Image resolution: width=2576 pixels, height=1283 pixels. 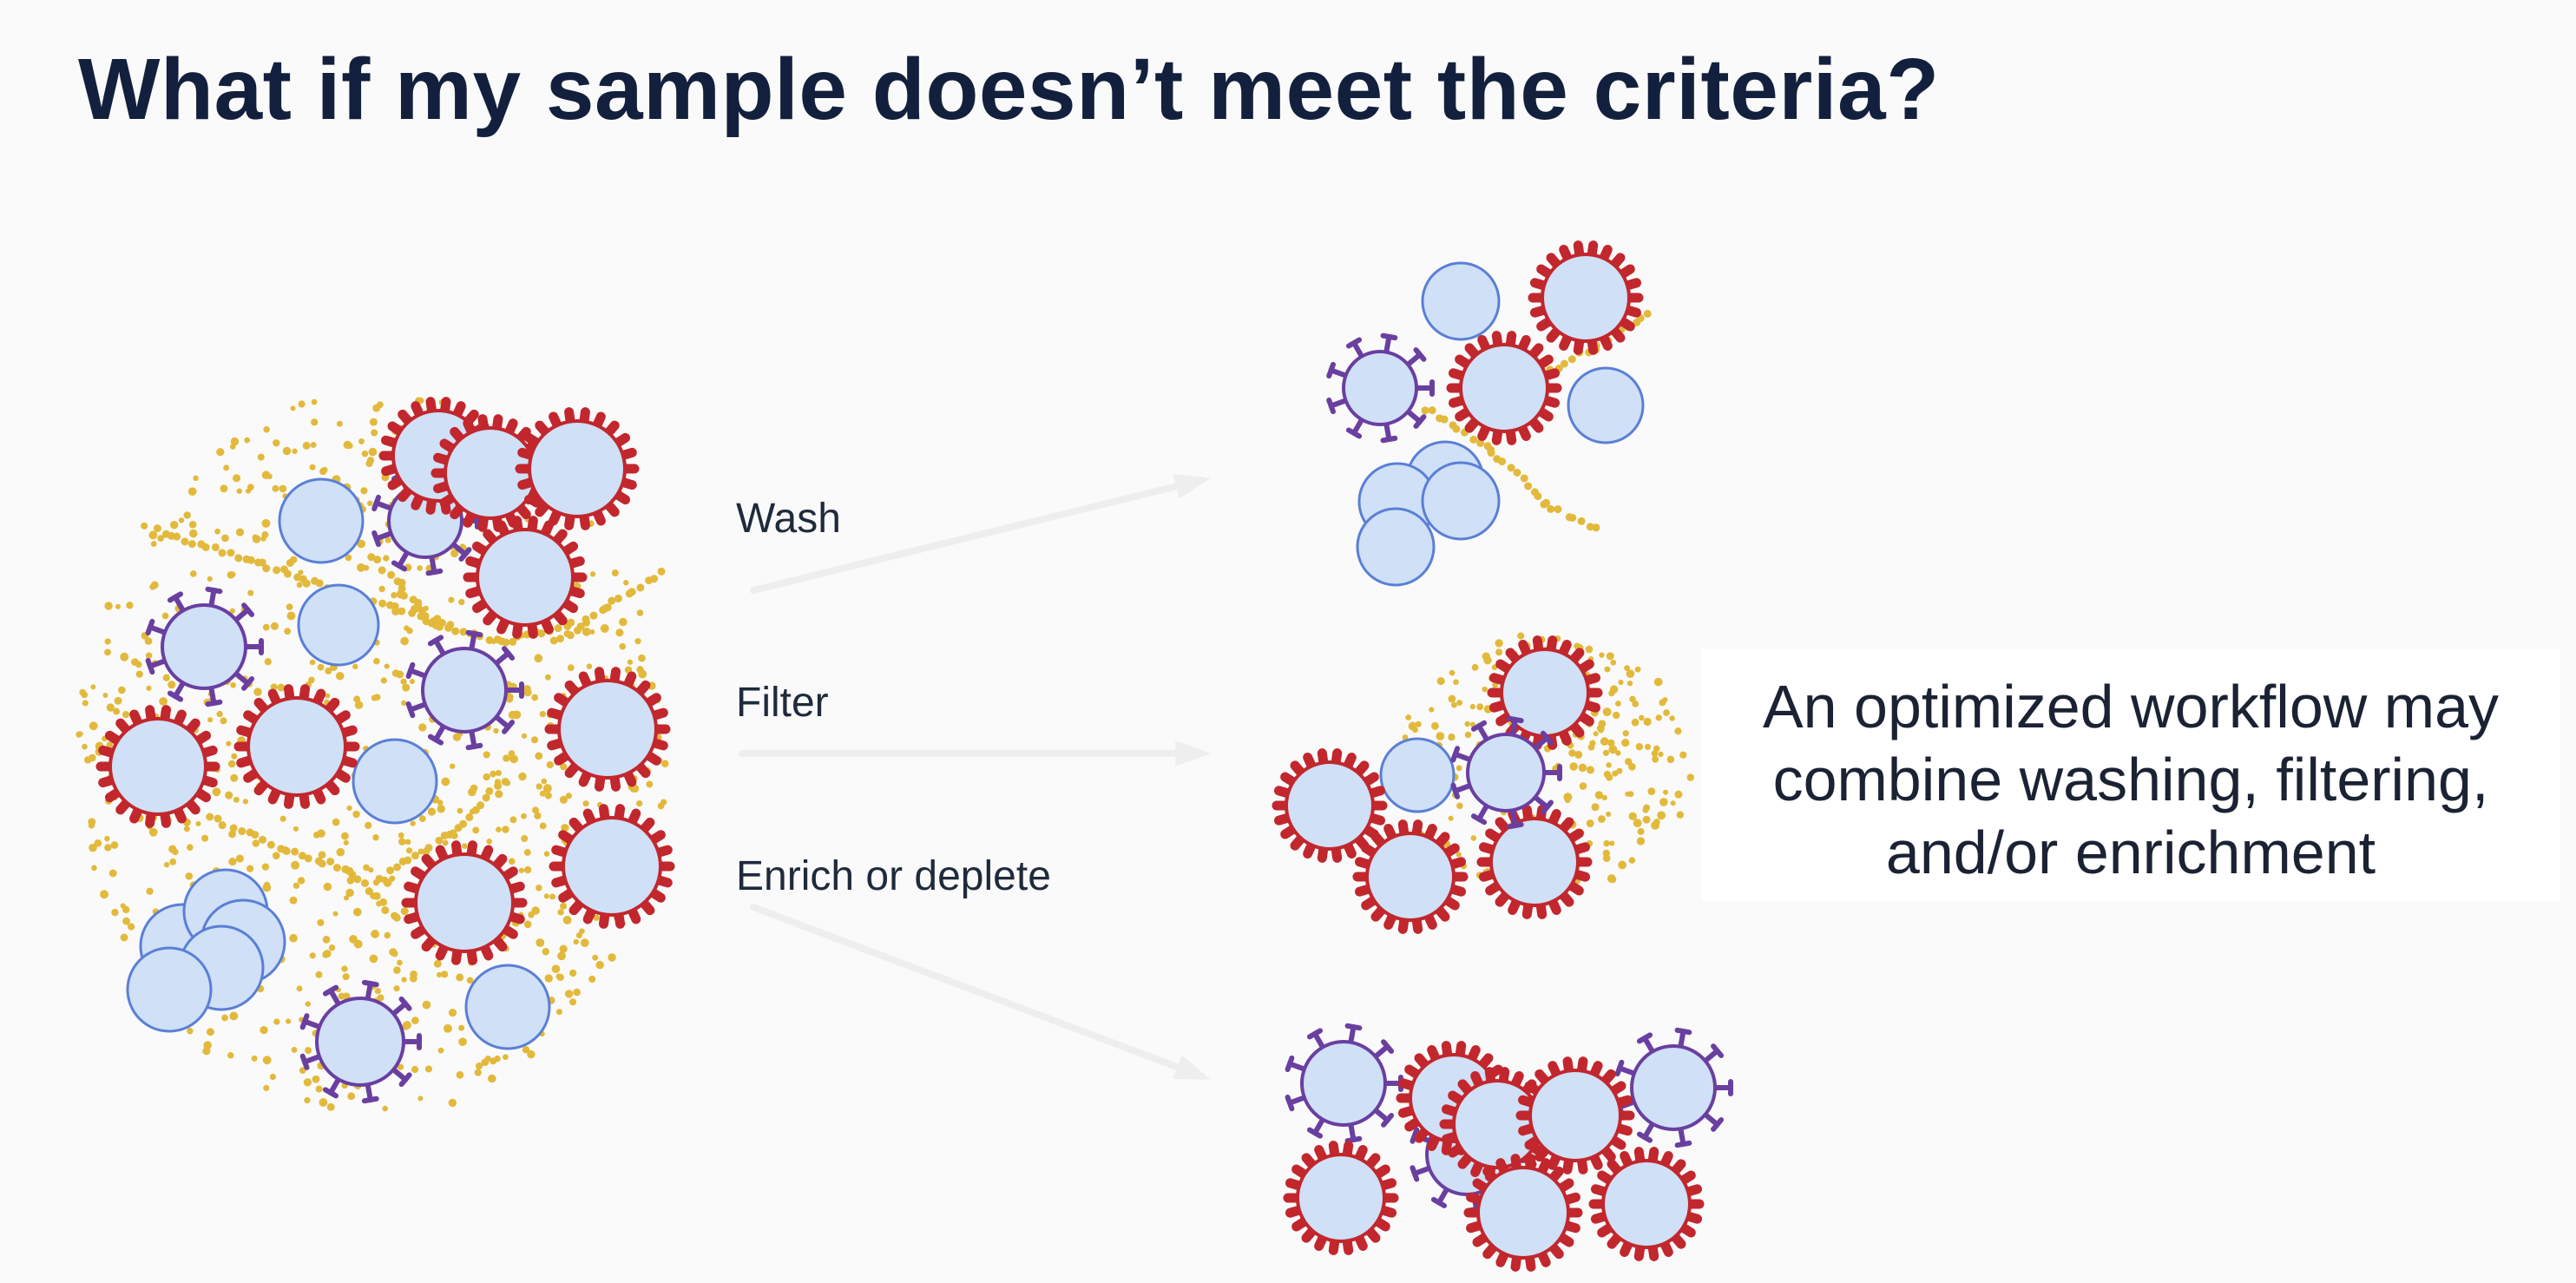 I want to click on summary-note-line: An optimized workflow may, so click(x=2131, y=706).